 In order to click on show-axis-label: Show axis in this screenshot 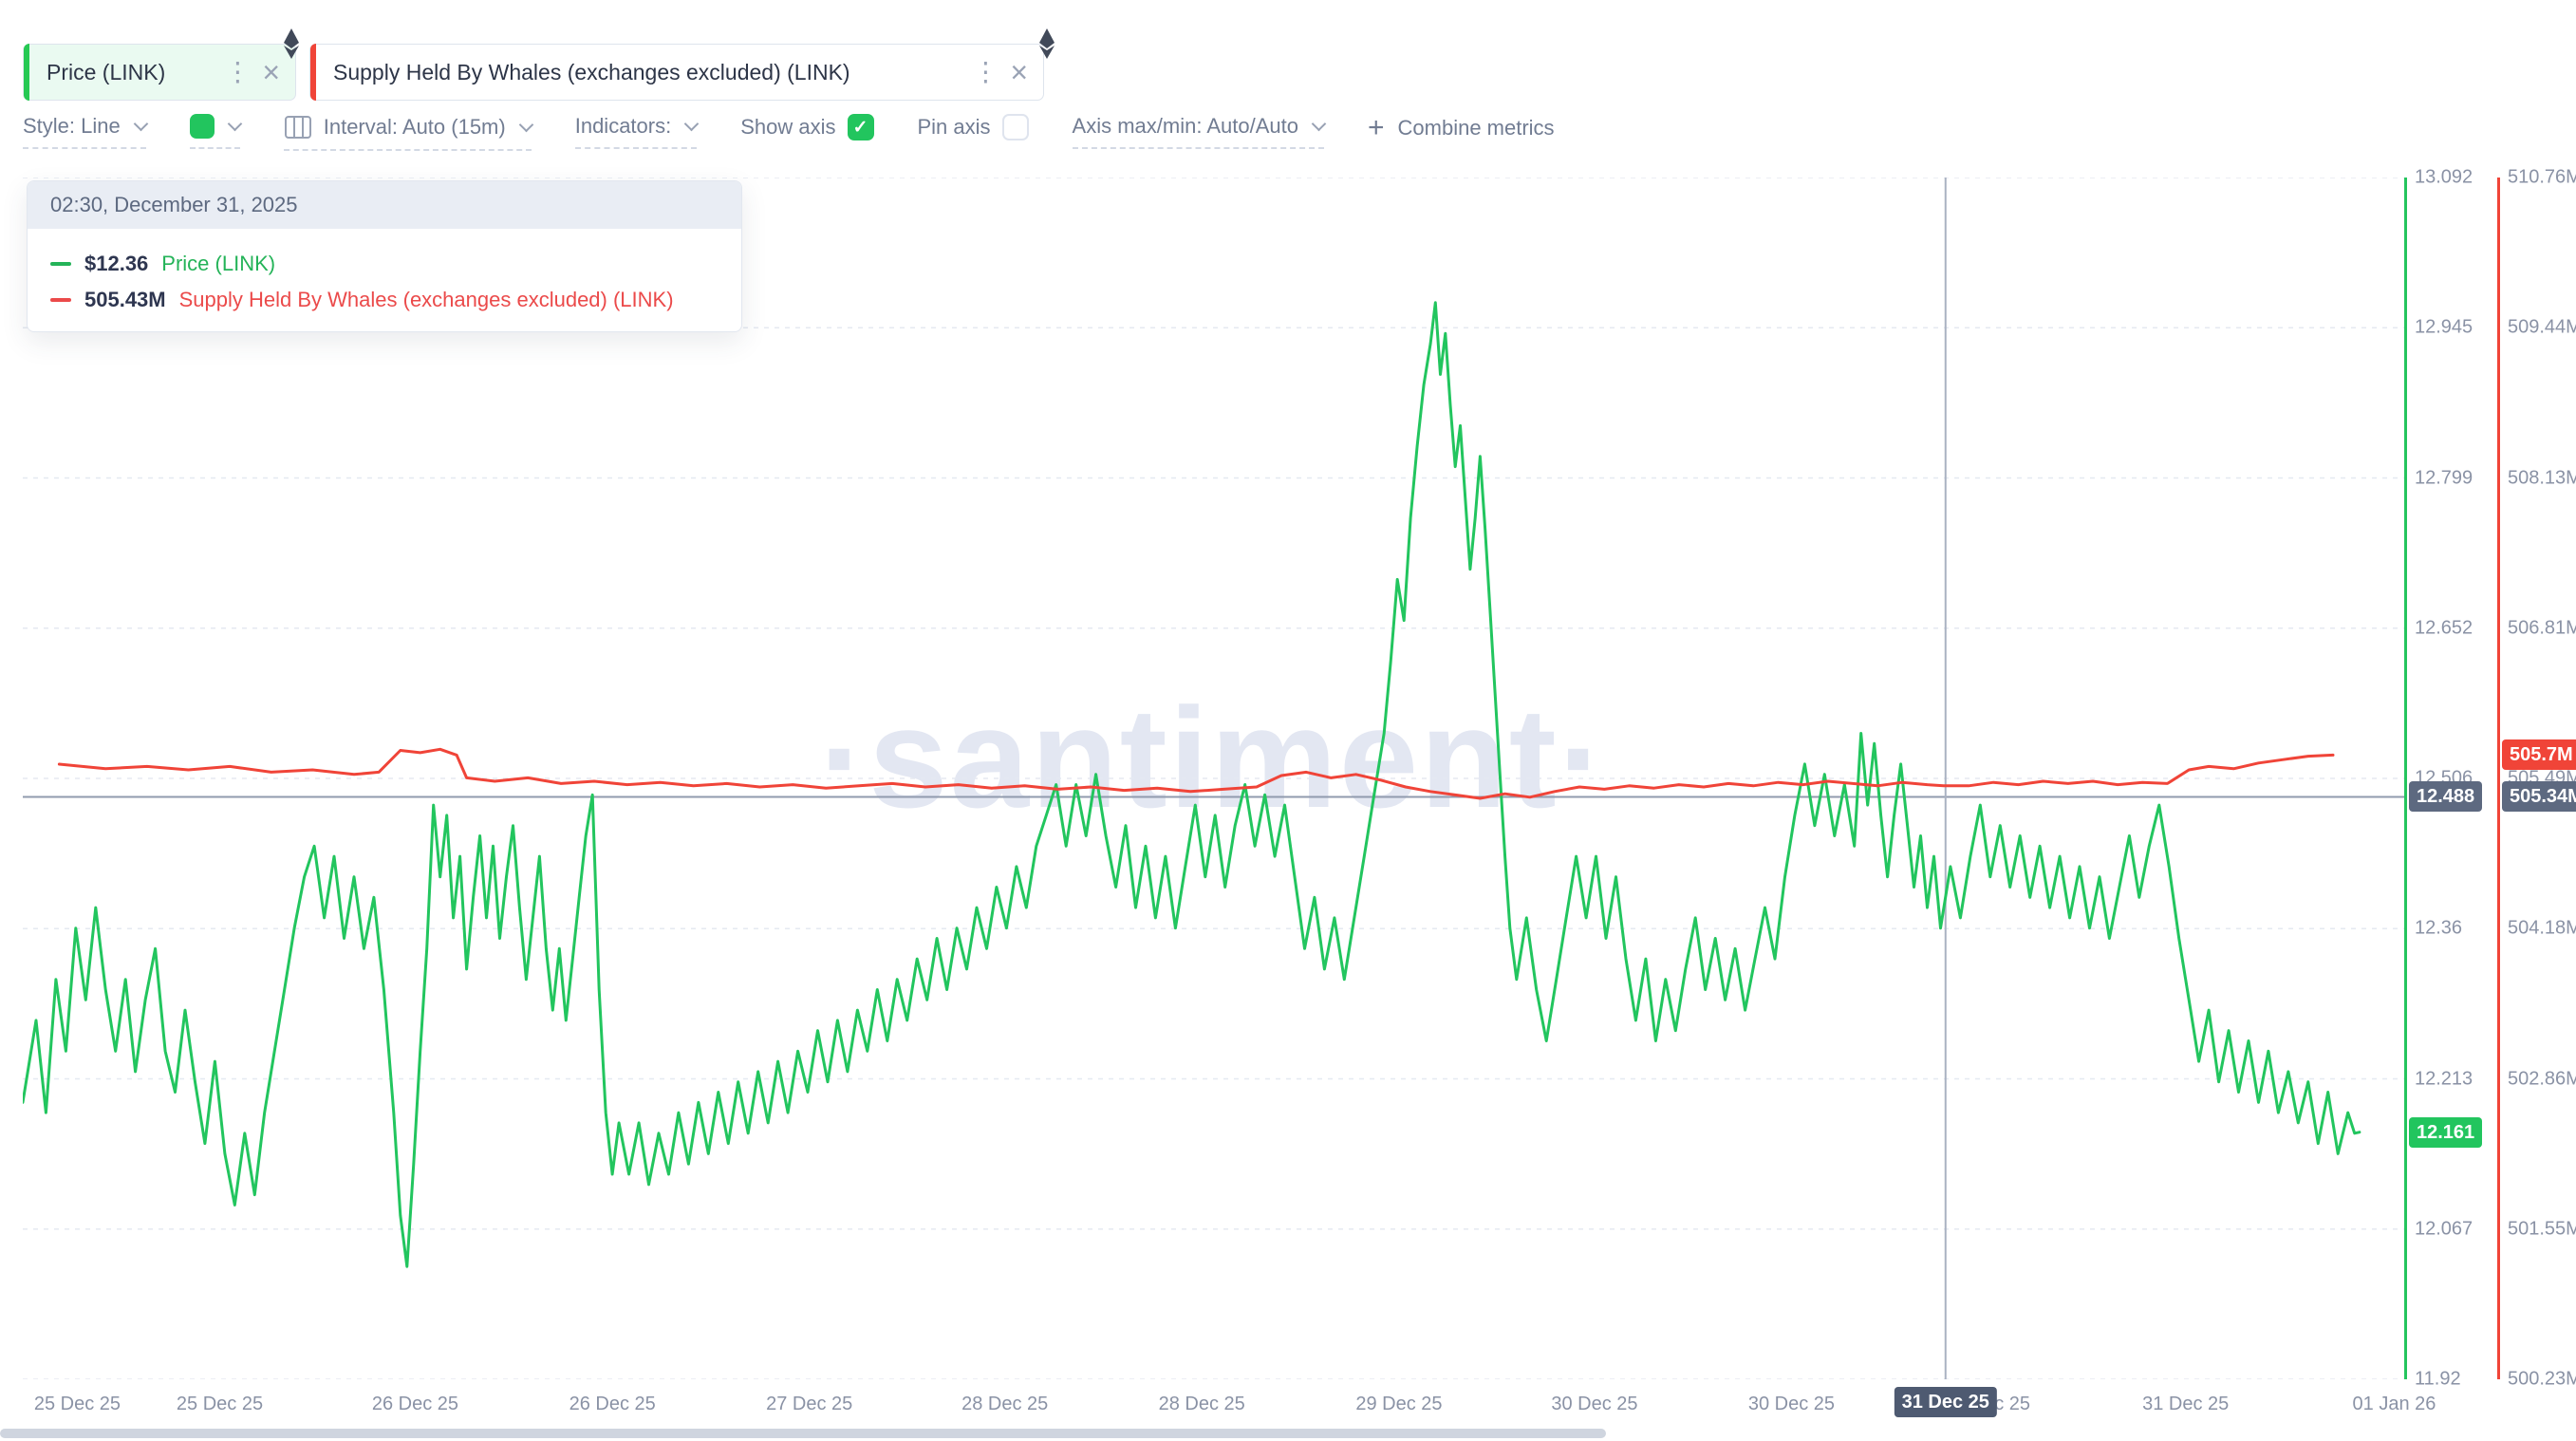, I will do `click(788, 127)`.